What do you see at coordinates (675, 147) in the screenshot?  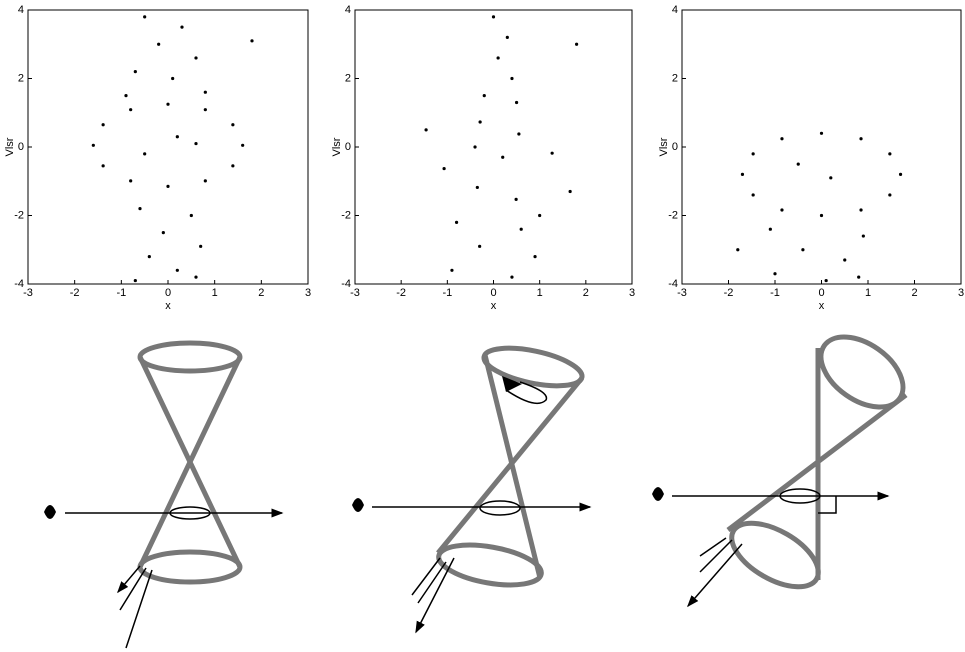 I see `y-tick-label: 0` at bounding box center [675, 147].